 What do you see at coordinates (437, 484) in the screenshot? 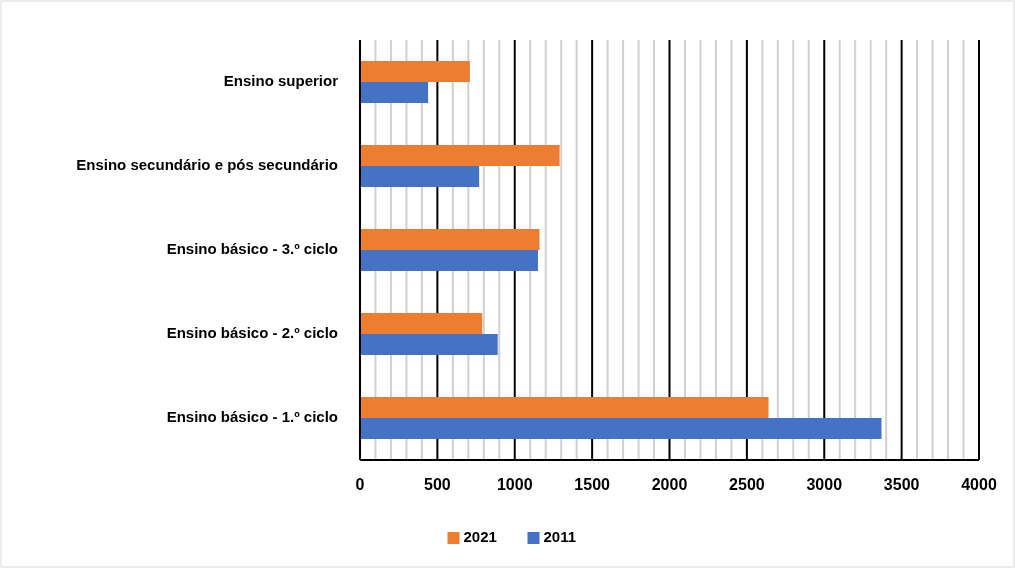
I see `x-tick-label: 500` at bounding box center [437, 484].